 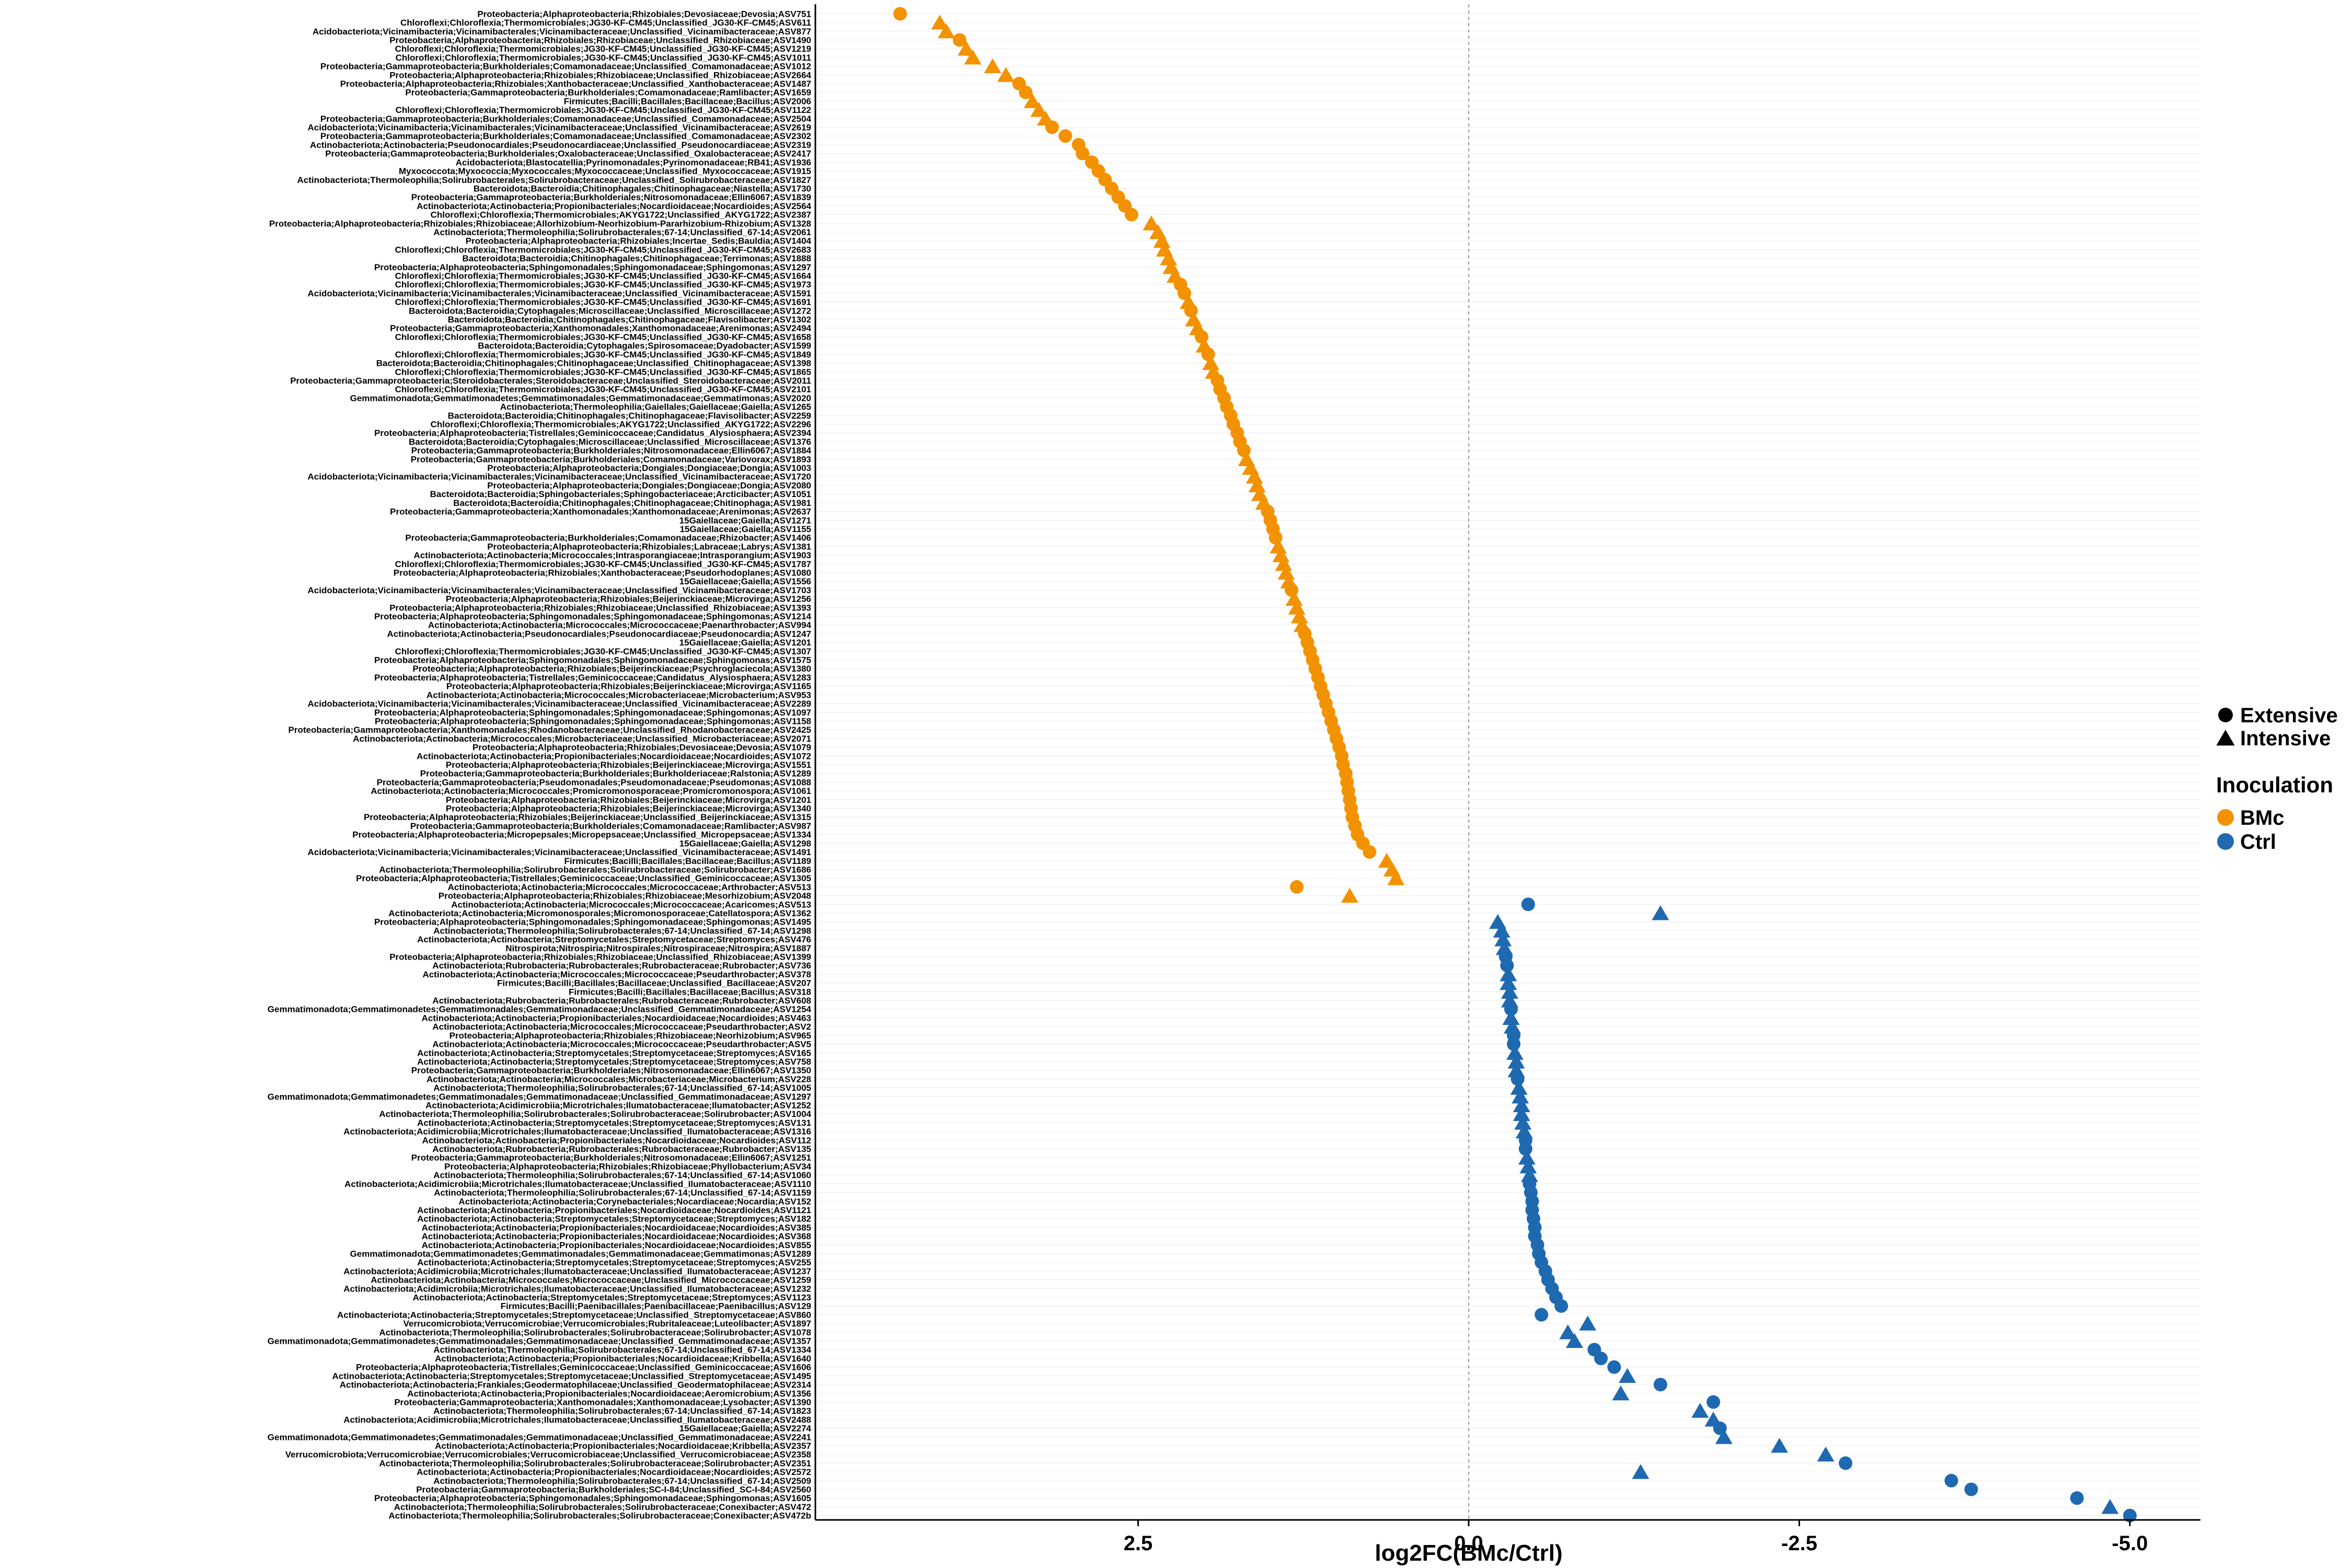 I want to click on x-tick-label: 0.0, so click(x=1468, y=1543).